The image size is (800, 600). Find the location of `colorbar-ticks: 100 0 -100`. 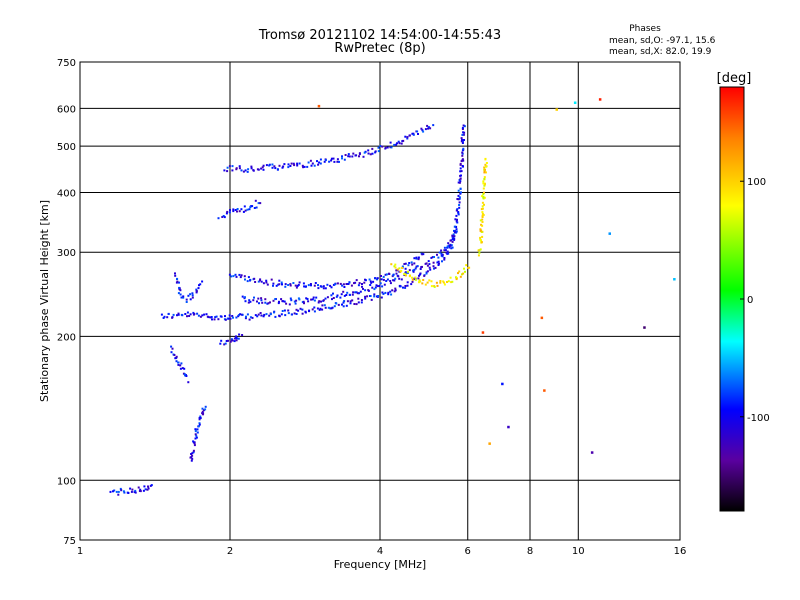

colorbar-ticks: 100 0 -100 is located at coordinates (755, 300).